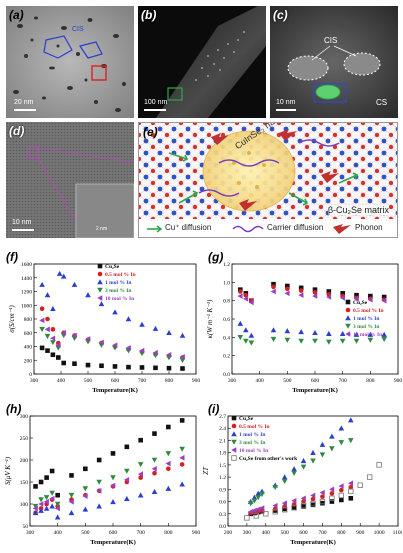  What do you see at coordinates (108, 500) in the screenshot?
I see `series-in1` at bounding box center [108, 500].